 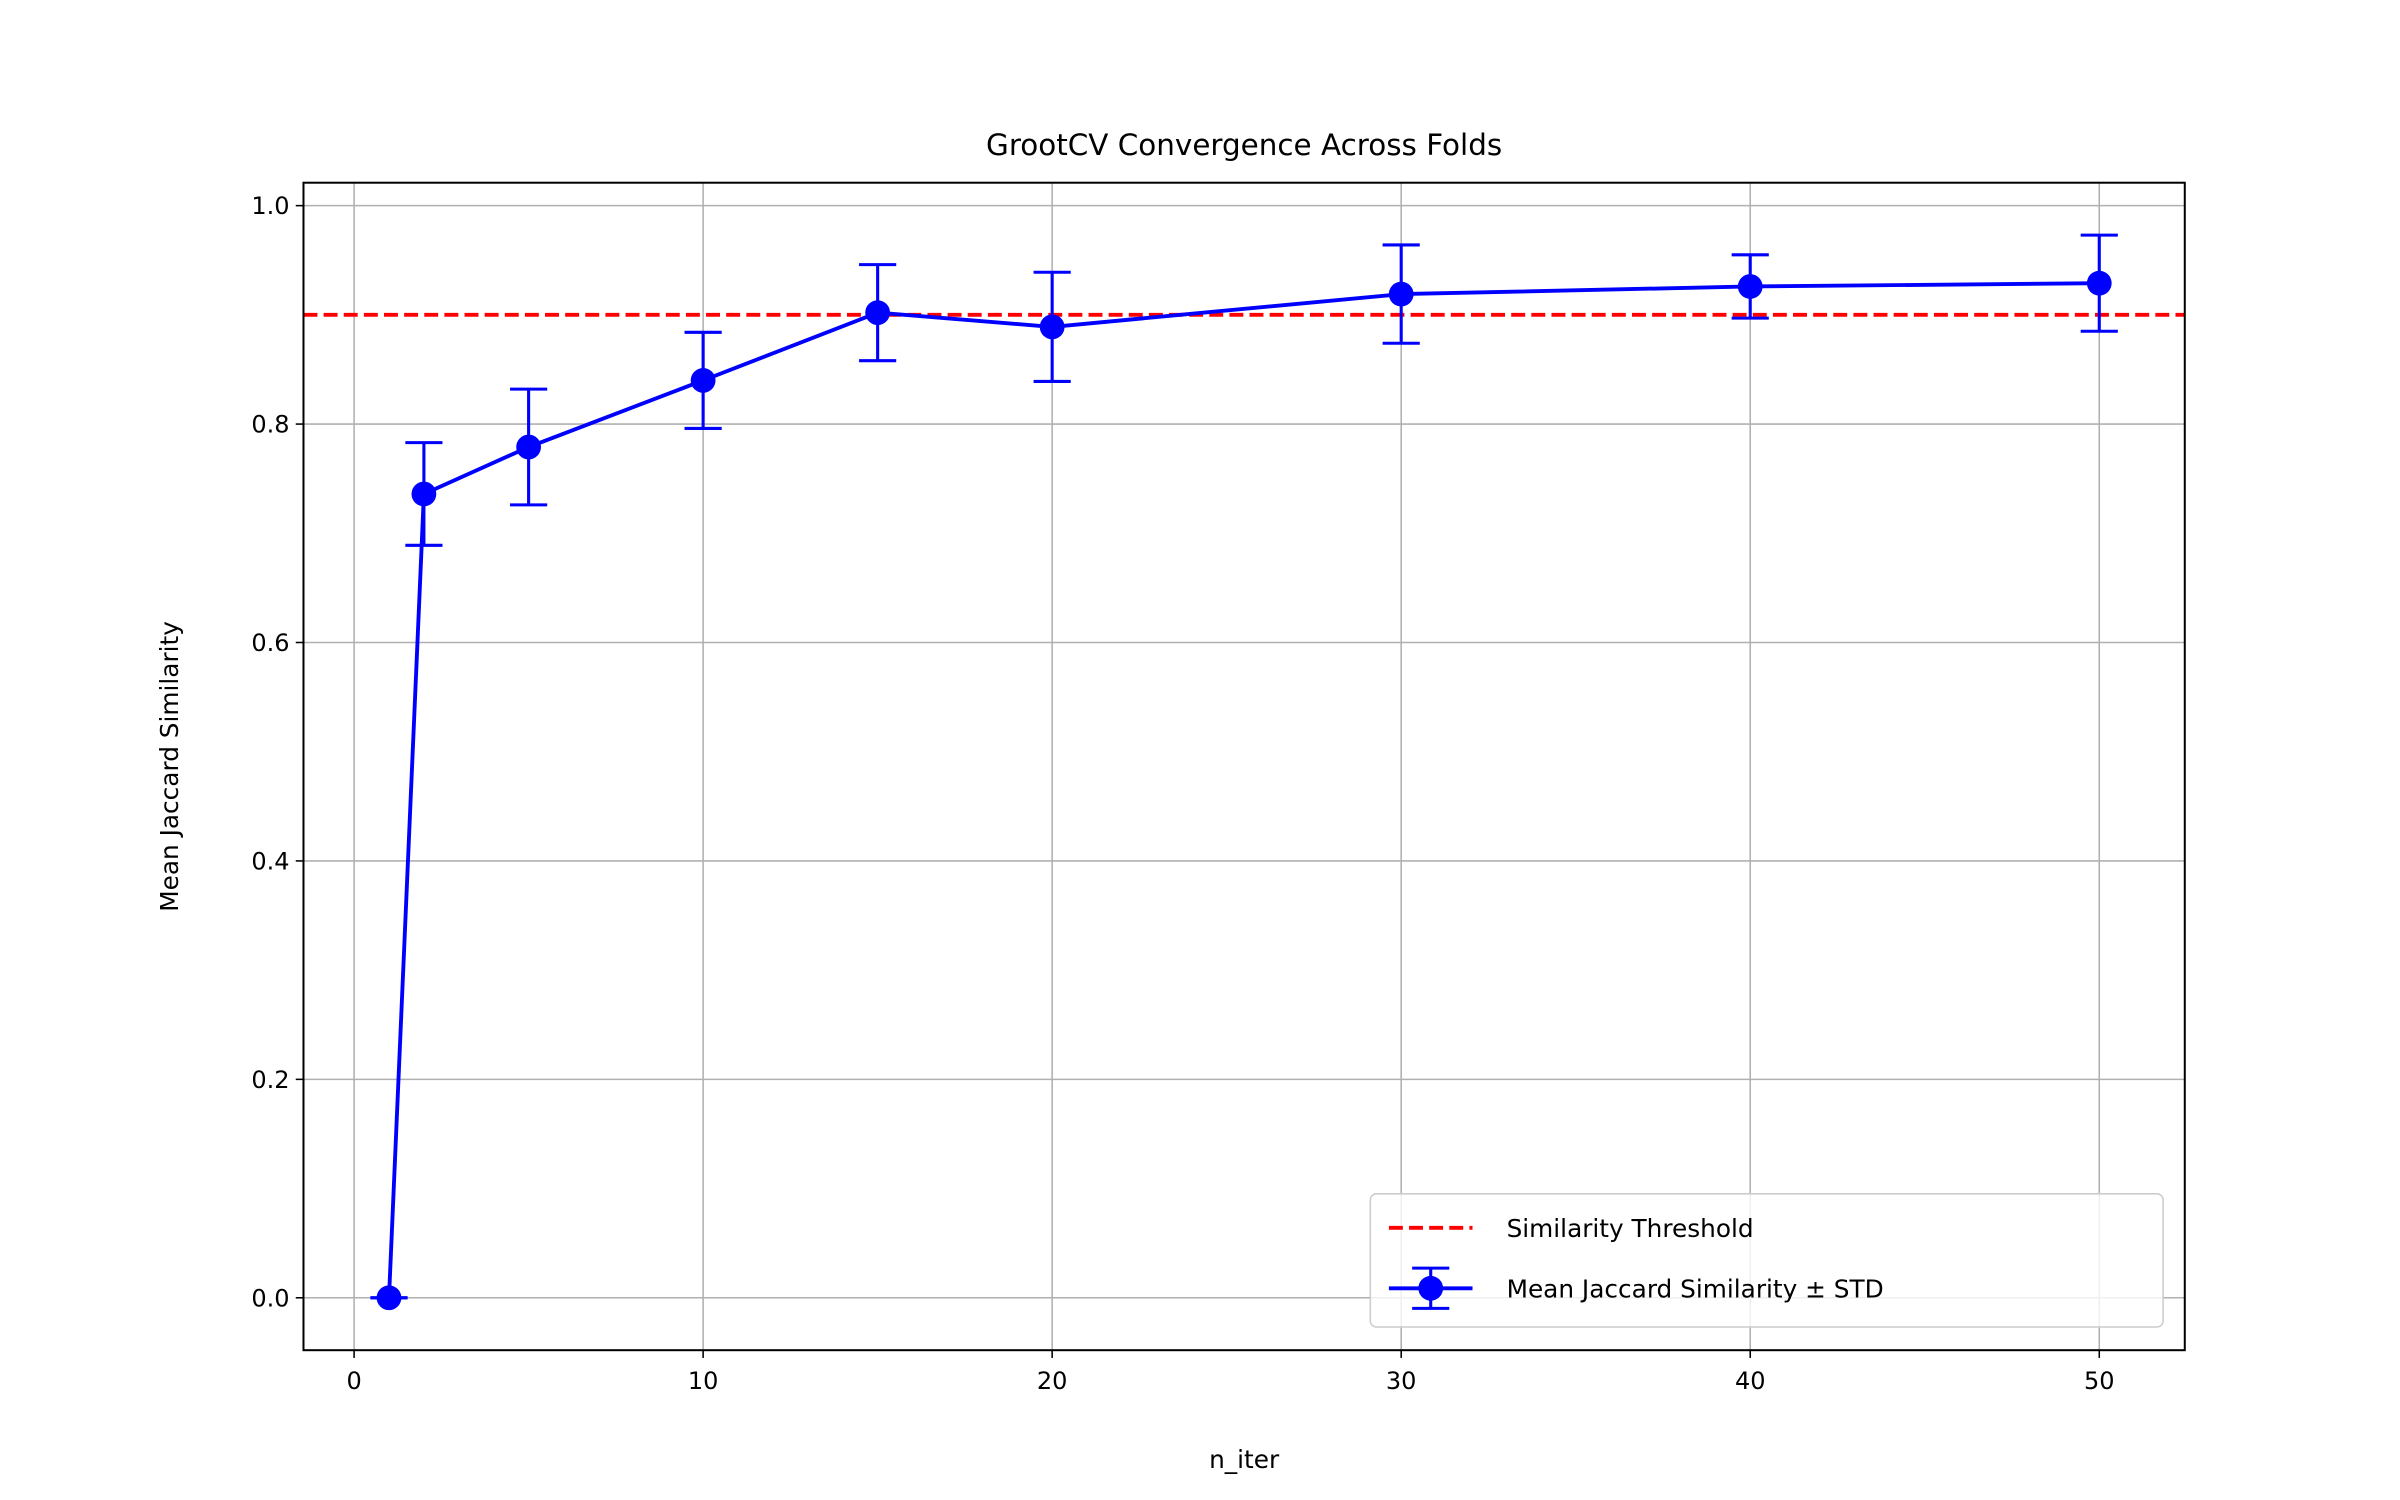 I want to click on legend-series-marker, so click(x=1431, y=1288).